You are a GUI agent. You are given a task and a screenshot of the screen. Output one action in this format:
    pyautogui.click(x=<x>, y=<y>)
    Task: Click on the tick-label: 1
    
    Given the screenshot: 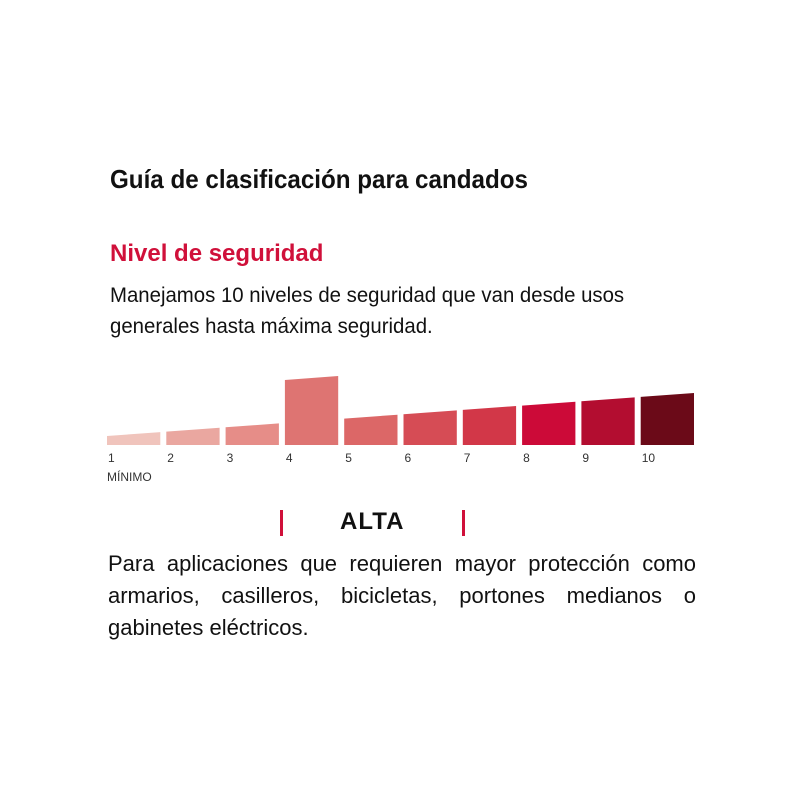 What is the action you would take?
    pyautogui.click(x=111, y=458)
    